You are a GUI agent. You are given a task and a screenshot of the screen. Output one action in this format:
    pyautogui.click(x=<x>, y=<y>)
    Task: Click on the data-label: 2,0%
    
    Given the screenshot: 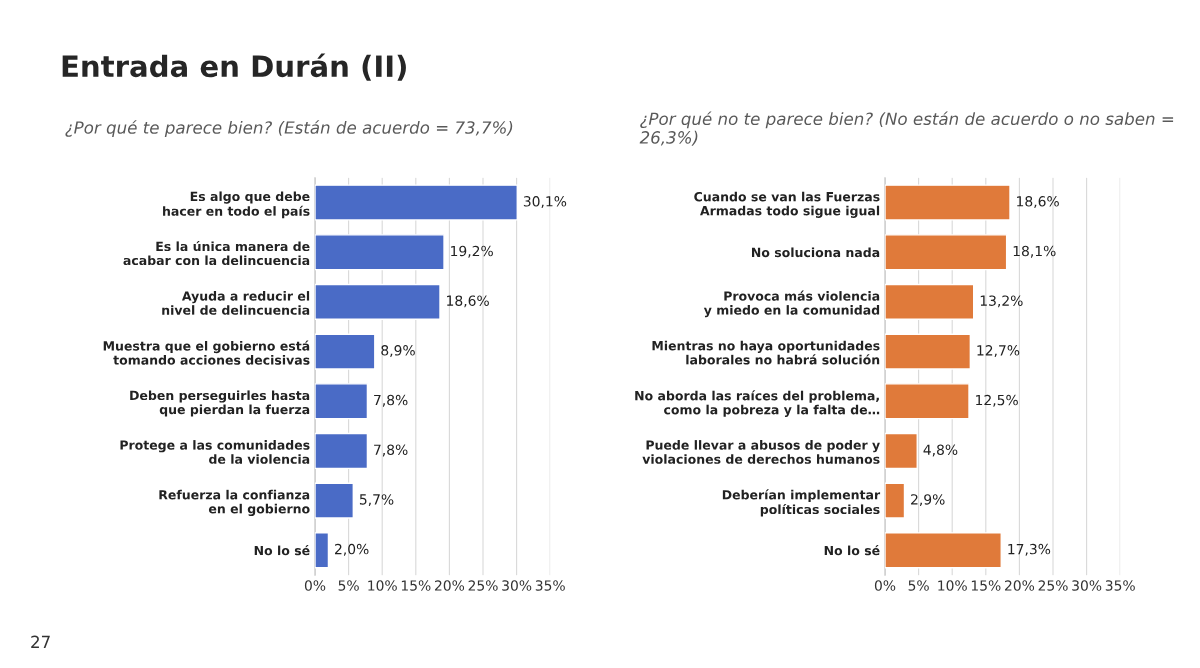 What is the action you would take?
    pyautogui.click(x=352, y=549)
    